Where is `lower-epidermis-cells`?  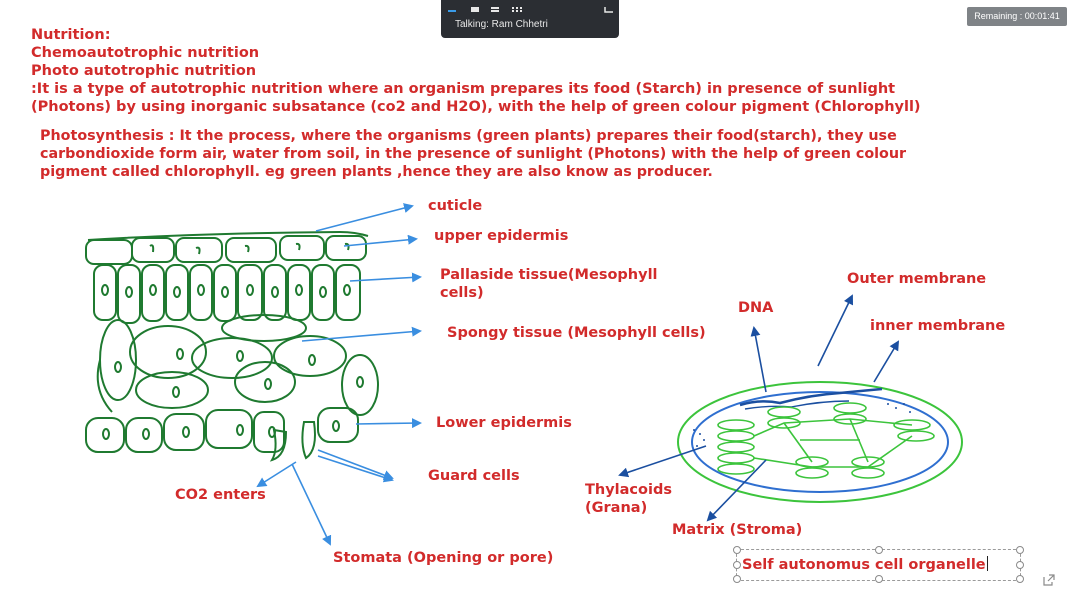 lower-epidermis-cells is located at coordinates (222, 434).